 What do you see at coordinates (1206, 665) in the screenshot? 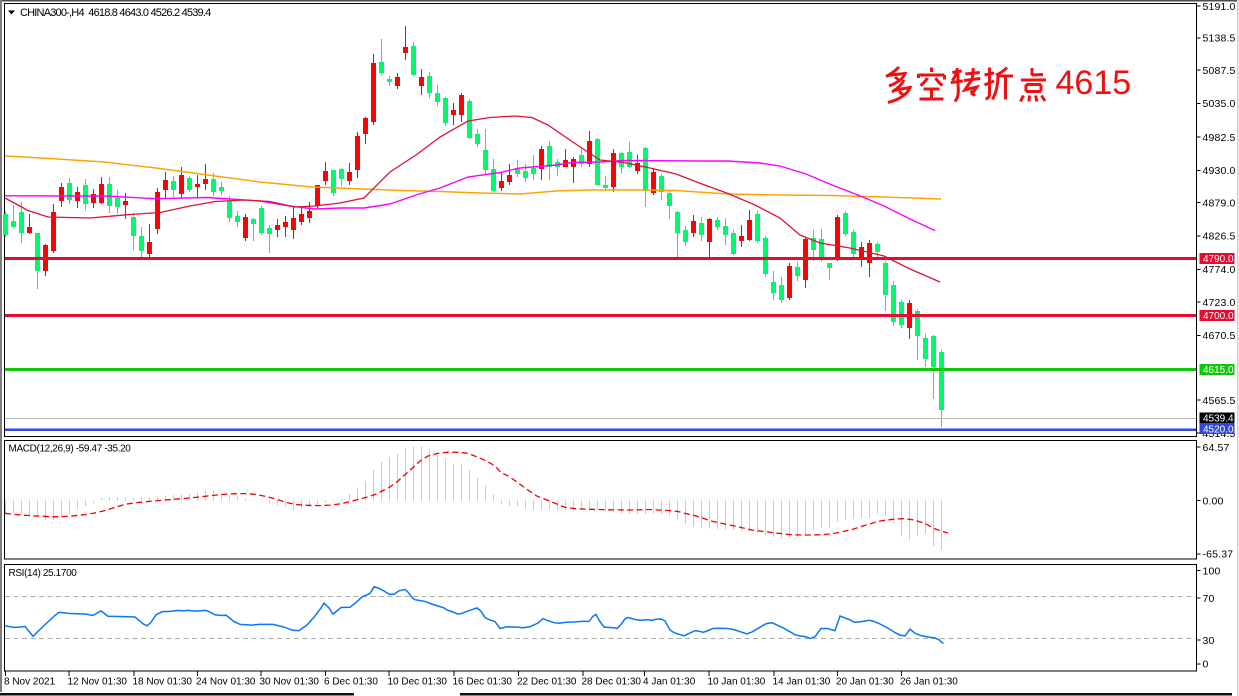
I see `svg-text: 0` at bounding box center [1206, 665].